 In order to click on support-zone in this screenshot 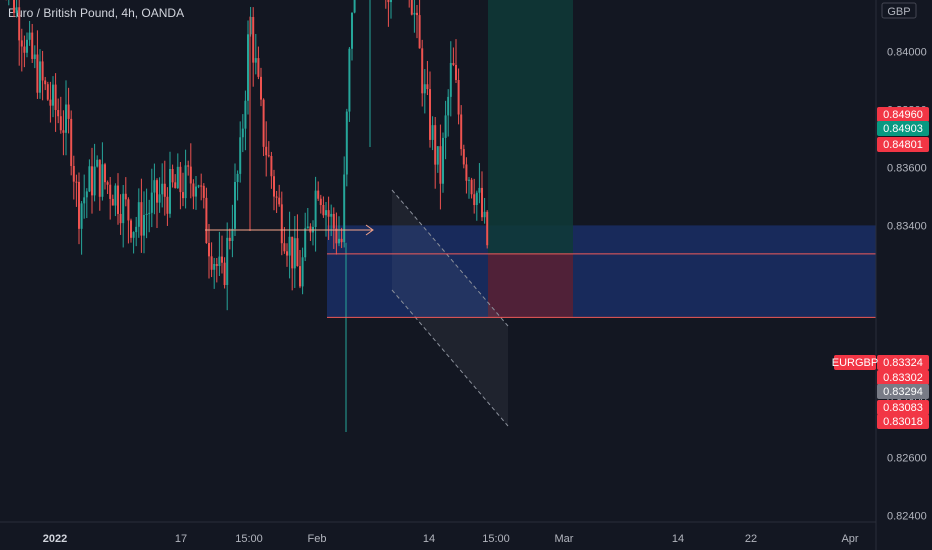, I will do `click(601, 271)`.